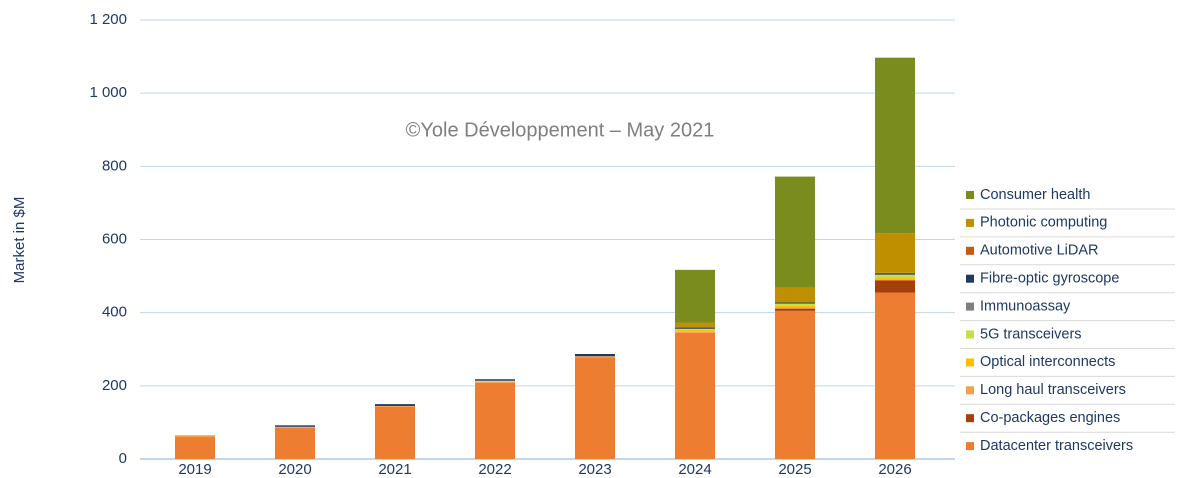 The image size is (1177, 478). What do you see at coordinates (894, 469) in the screenshot?
I see `x-tick-label: 2026` at bounding box center [894, 469].